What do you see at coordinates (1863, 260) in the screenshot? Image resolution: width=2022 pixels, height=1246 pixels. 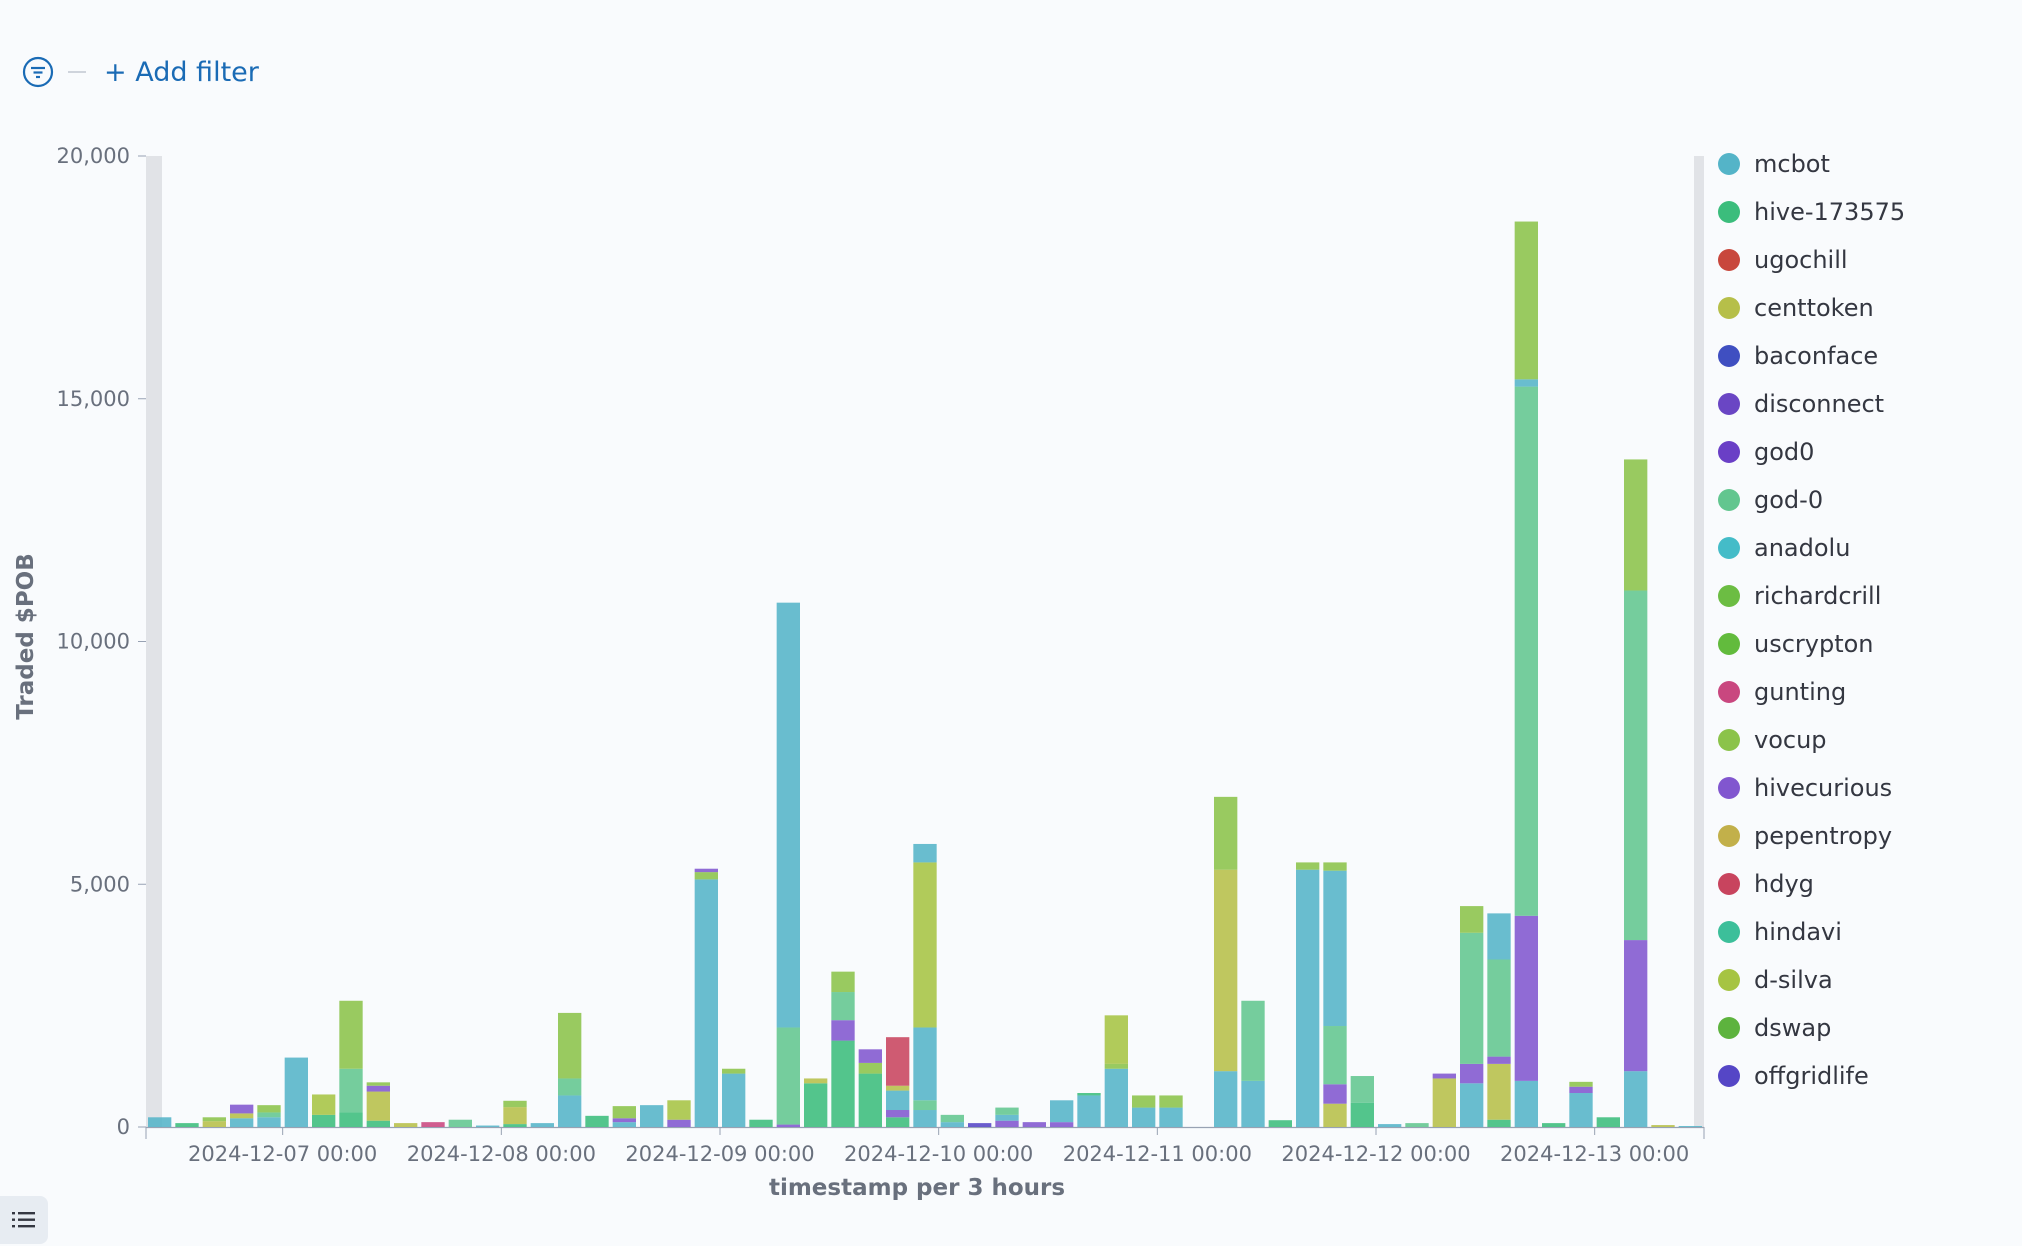 I see `legend-item-ugochill: ugochill` at bounding box center [1863, 260].